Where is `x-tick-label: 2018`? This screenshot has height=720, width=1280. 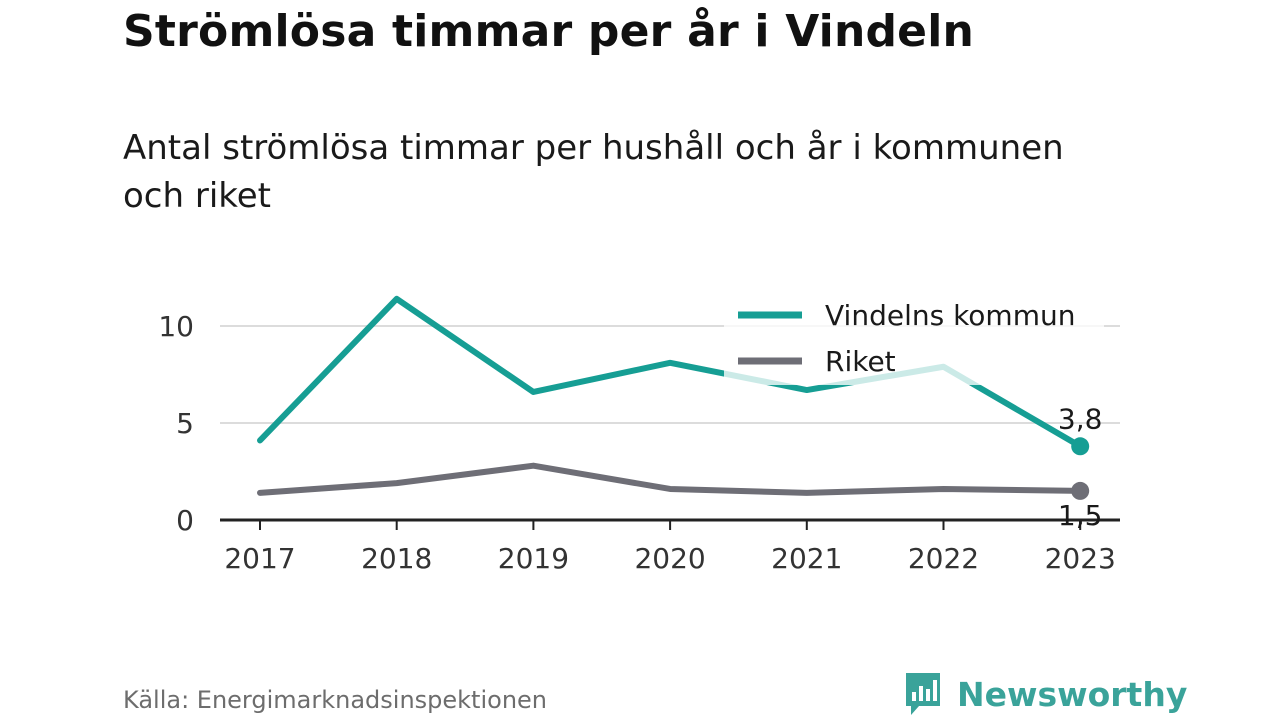 x-tick-label: 2018 is located at coordinates (396, 558).